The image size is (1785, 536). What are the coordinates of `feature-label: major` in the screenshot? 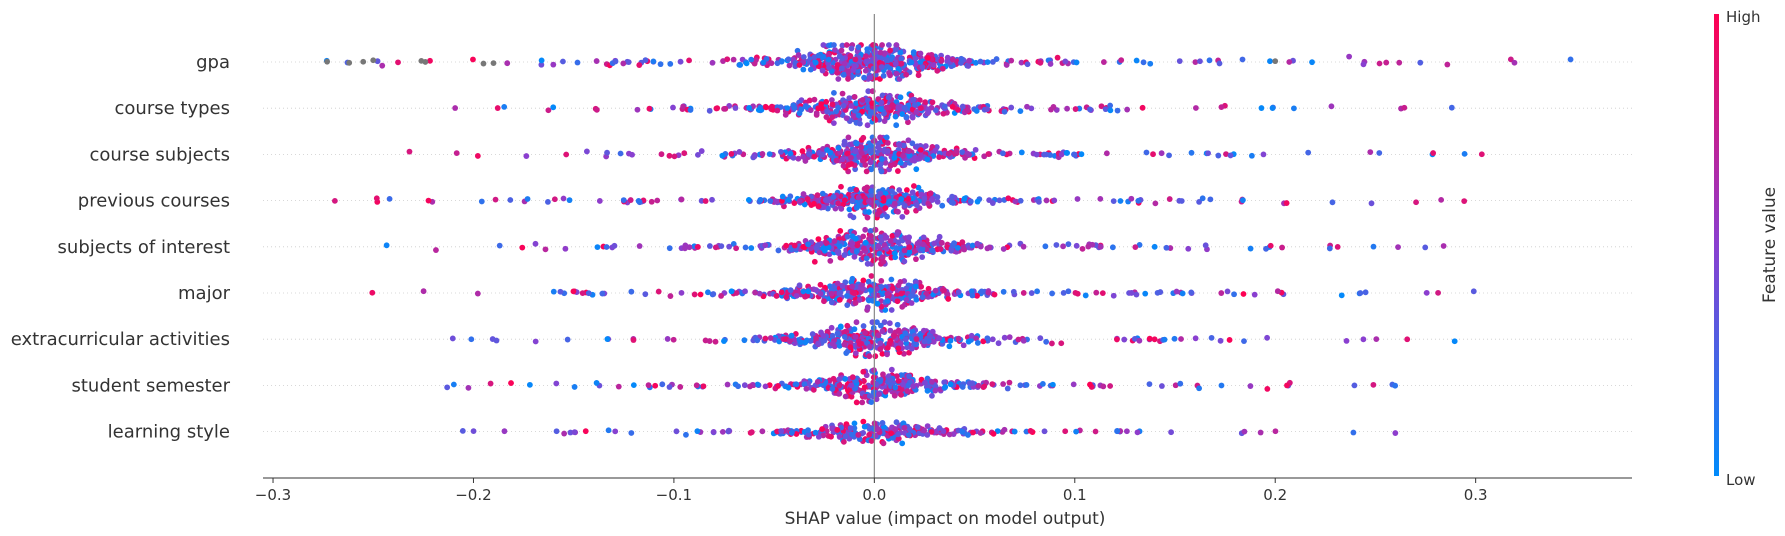 It's located at (204, 293).